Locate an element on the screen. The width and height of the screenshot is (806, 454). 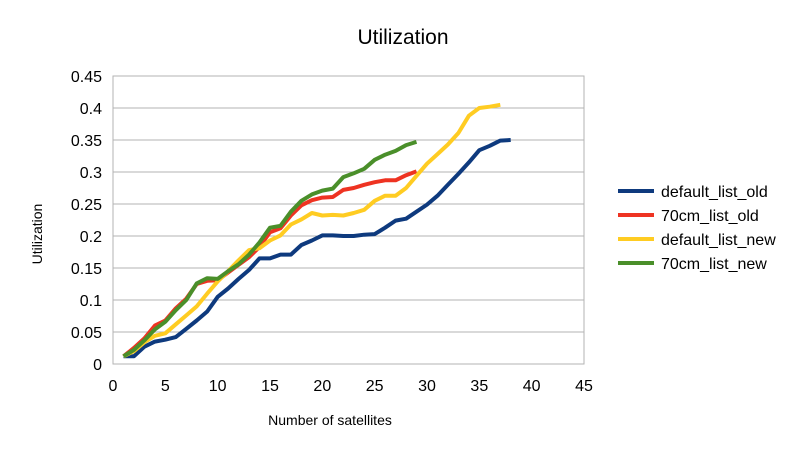
x-tick-label: 40 is located at coordinates (532, 386).